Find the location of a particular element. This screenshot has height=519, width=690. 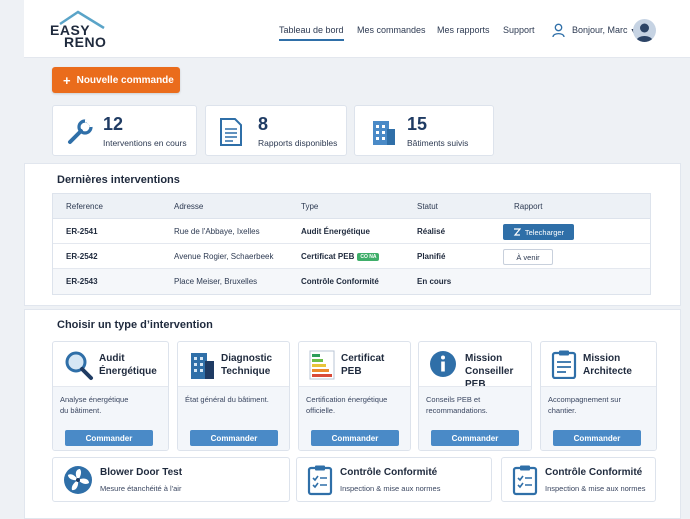

section-title-types: Choisir un type d’intervention is located at coordinates (135, 325).